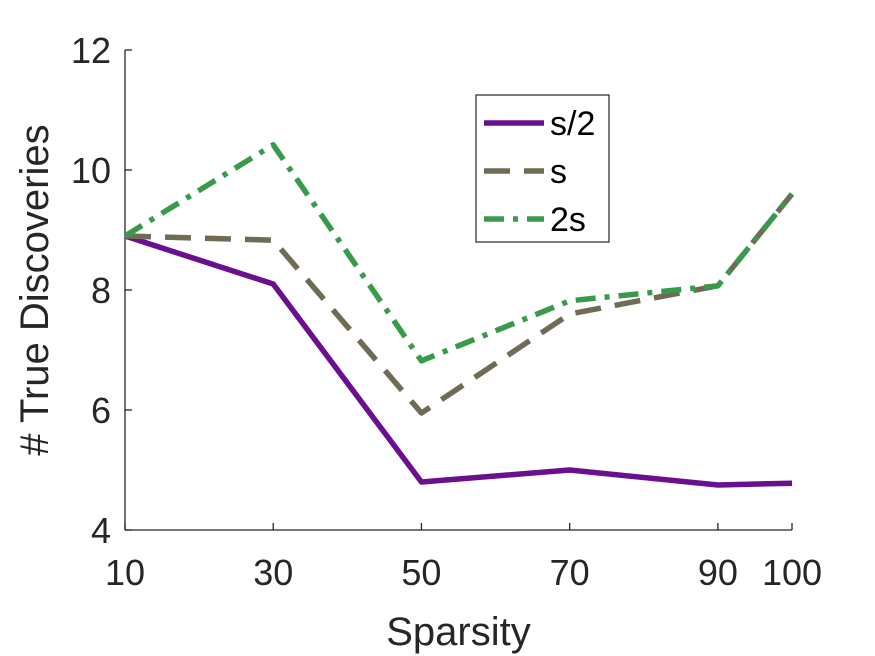 This screenshot has height=656, width=875. I want to click on x-tick-label: 70, so click(570, 572).